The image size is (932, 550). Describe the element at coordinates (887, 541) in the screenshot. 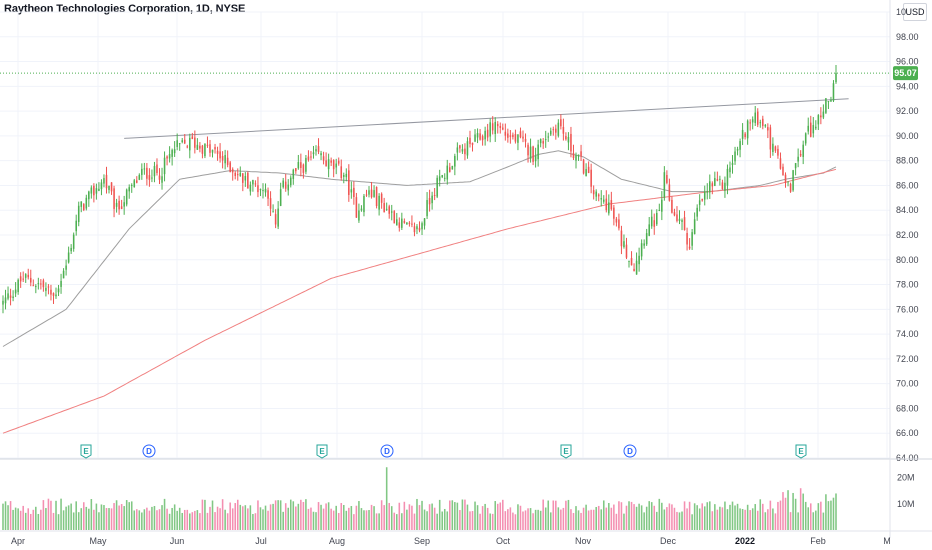

I see `x-tick-label: M` at that location.